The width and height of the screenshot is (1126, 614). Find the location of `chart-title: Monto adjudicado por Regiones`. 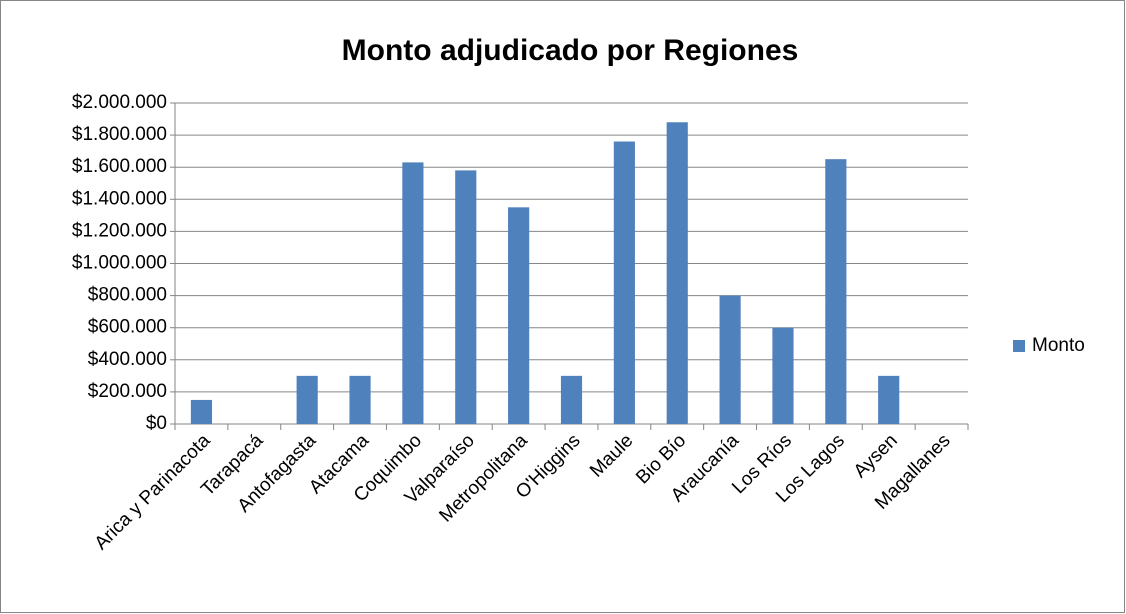

chart-title: Monto adjudicado por Regiones is located at coordinates (570, 50).